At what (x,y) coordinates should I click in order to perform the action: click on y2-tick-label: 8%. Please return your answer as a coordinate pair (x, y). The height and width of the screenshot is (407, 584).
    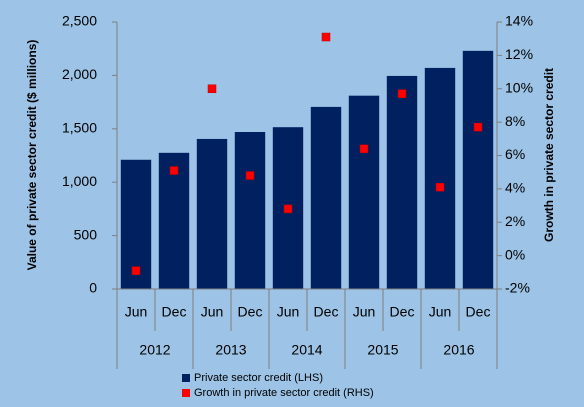
    Looking at the image, I should click on (515, 121).